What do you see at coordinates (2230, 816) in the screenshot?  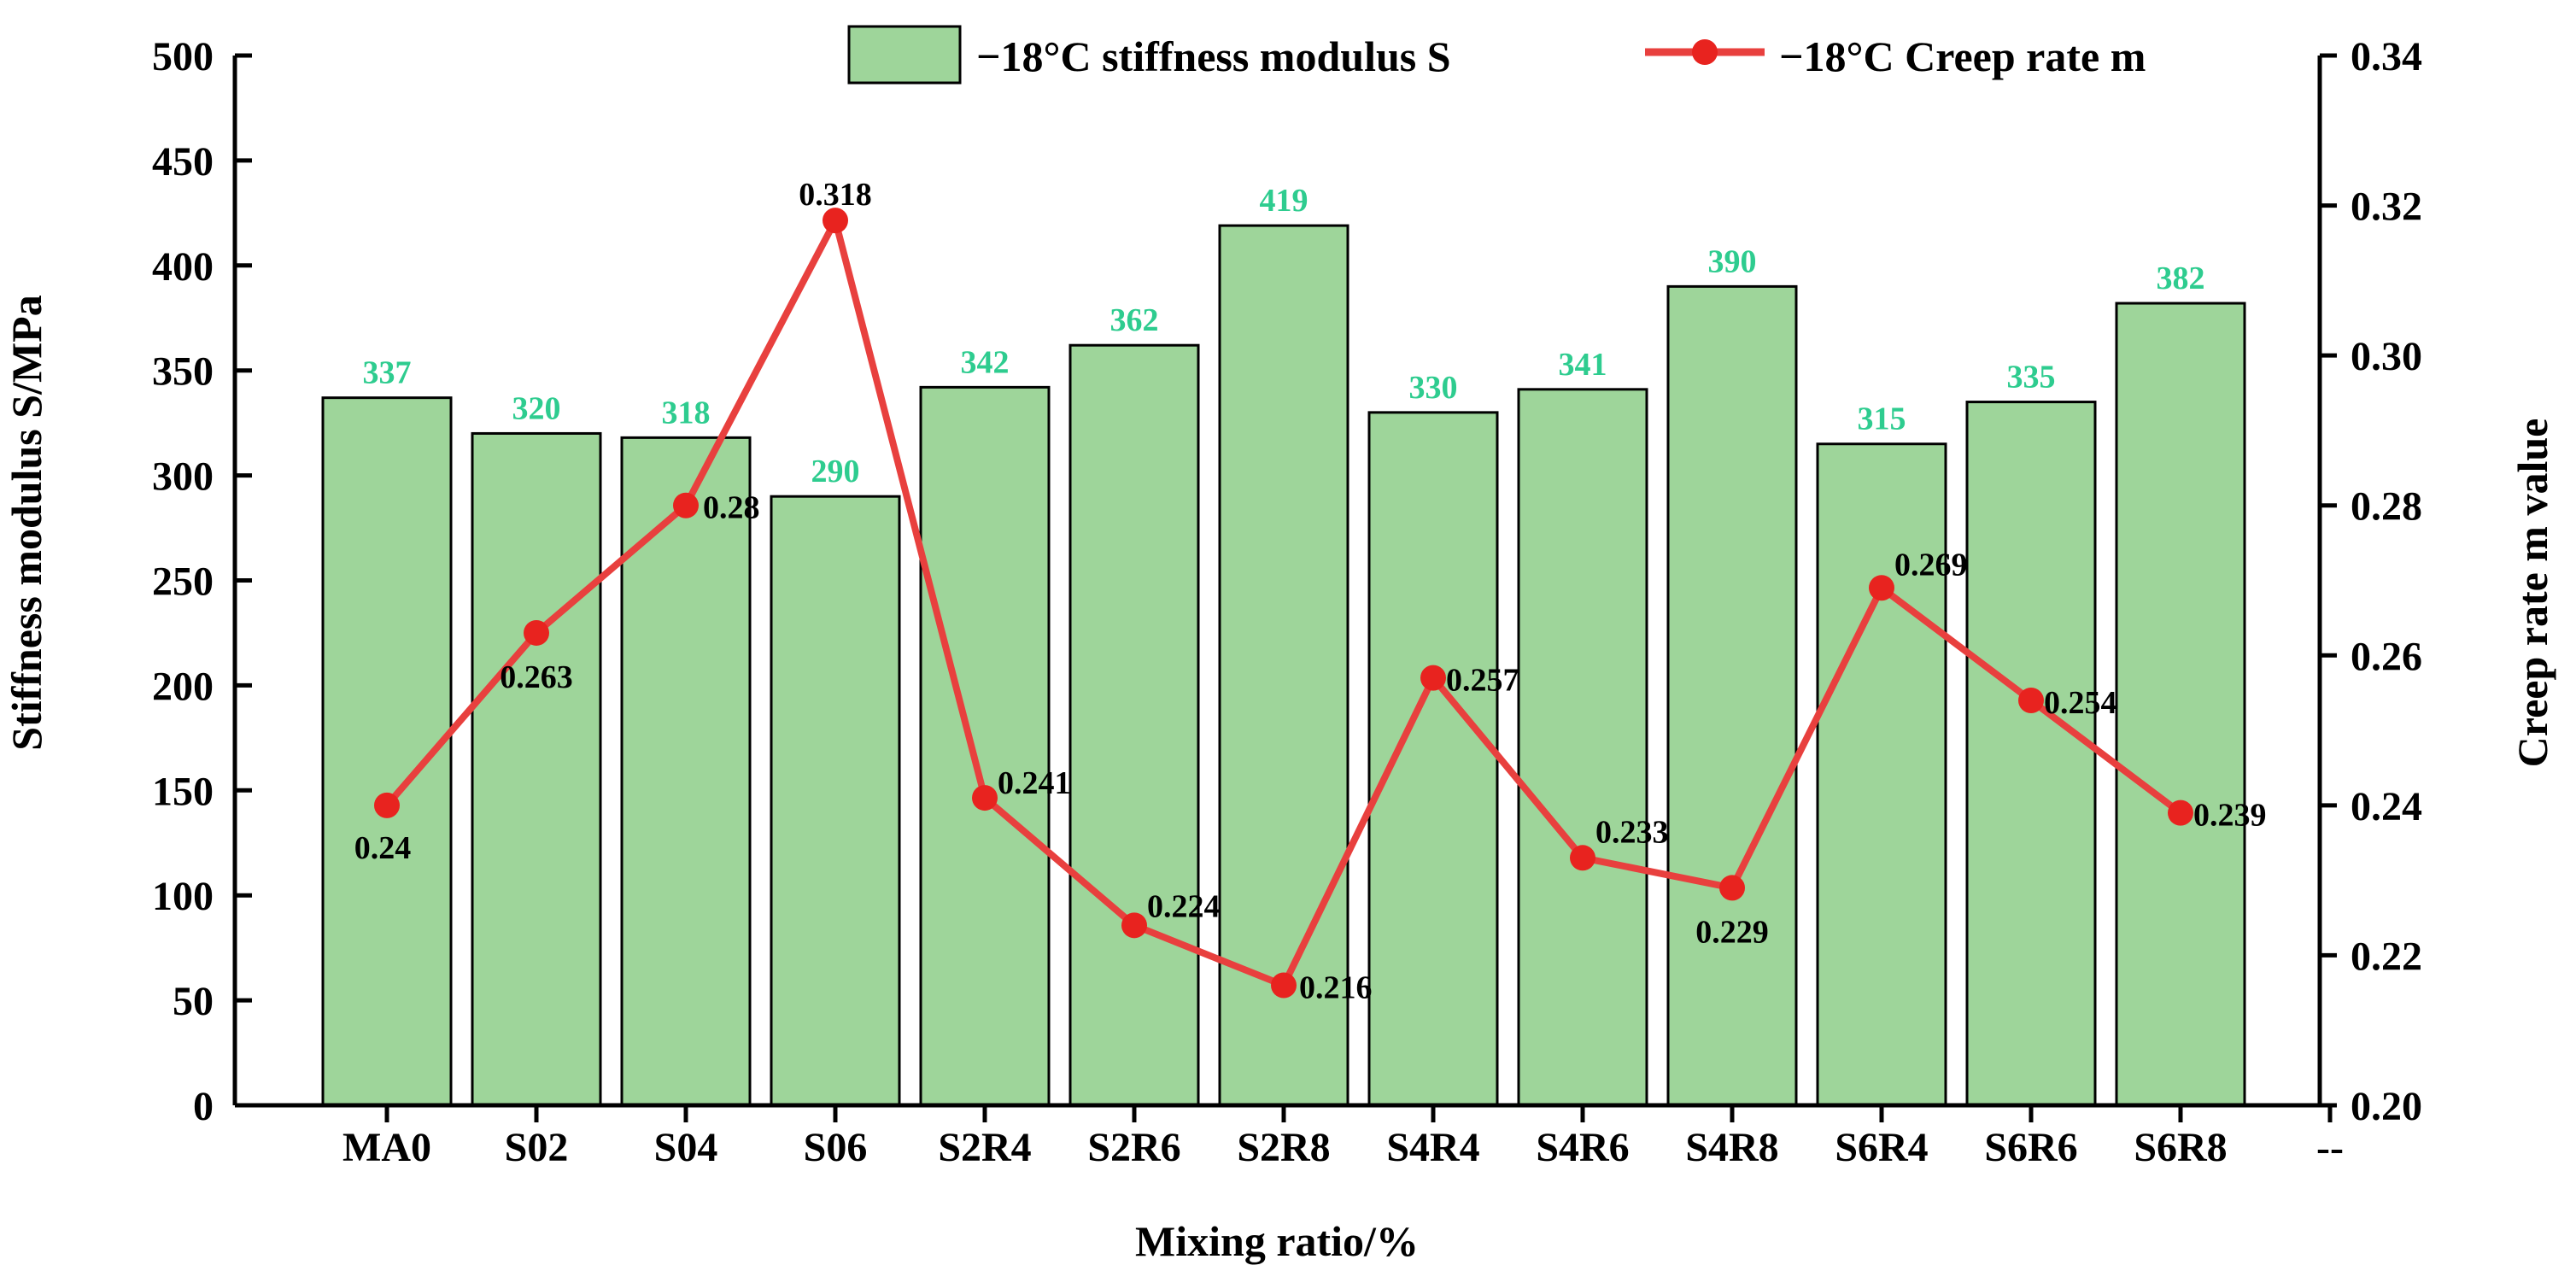 I see `creep-value-label: 0.239` at bounding box center [2230, 816].